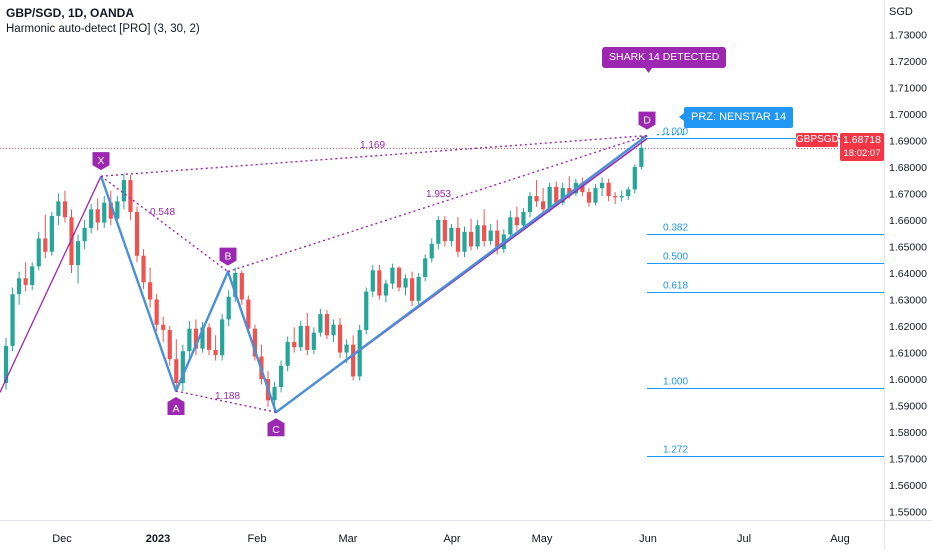 The width and height of the screenshot is (932, 555). I want to click on y-tick-label: 1.69000, so click(908, 141).